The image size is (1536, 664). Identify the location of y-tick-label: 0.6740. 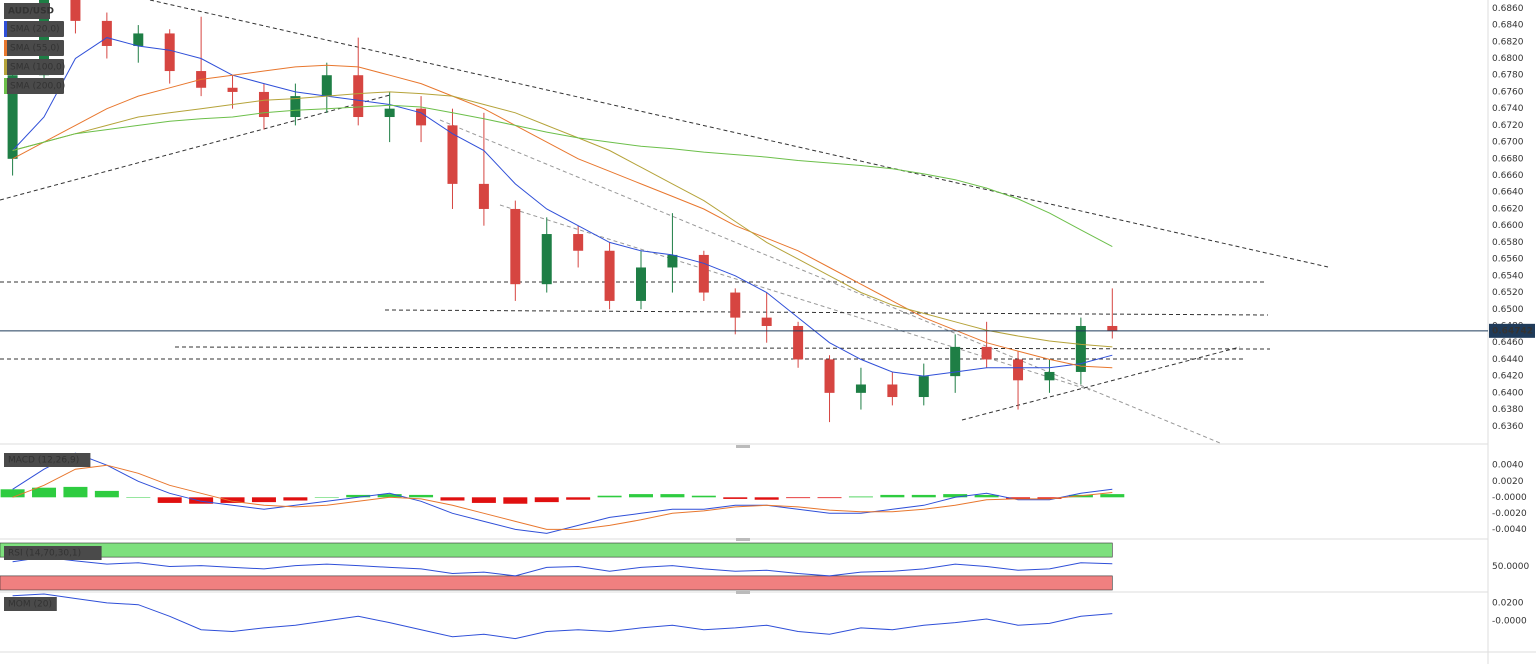
(1508, 109).